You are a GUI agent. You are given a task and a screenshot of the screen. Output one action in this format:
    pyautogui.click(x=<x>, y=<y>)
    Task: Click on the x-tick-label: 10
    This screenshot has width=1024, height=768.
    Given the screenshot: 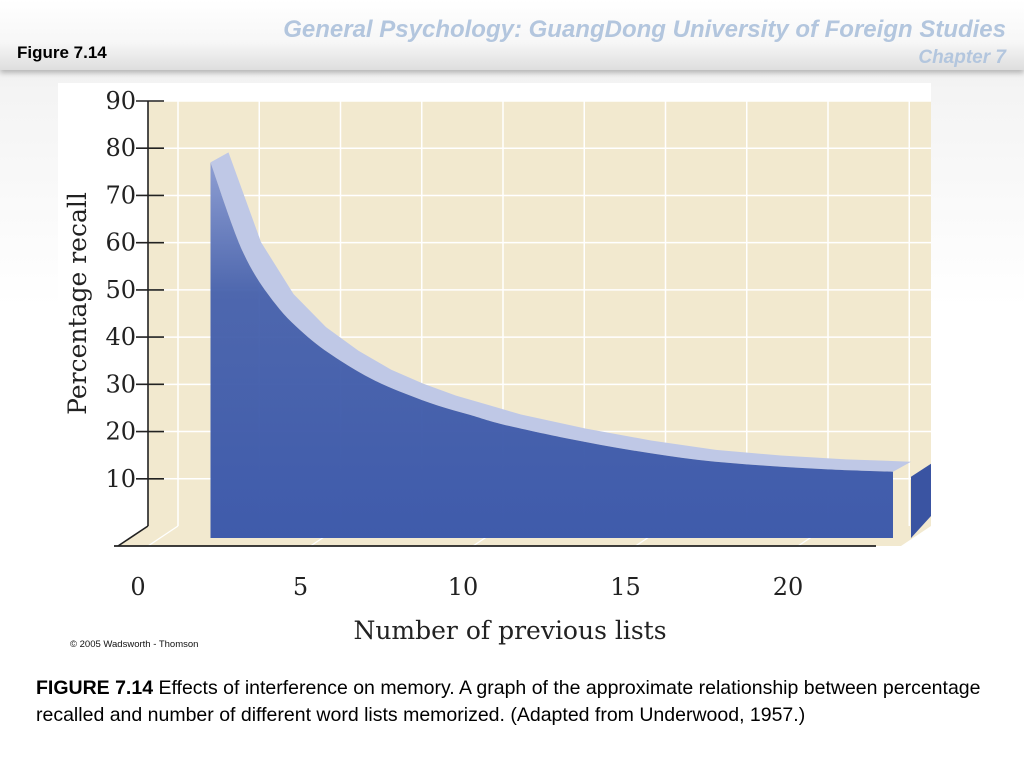 What is the action you would take?
    pyautogui.click(x=463, y=587)
    